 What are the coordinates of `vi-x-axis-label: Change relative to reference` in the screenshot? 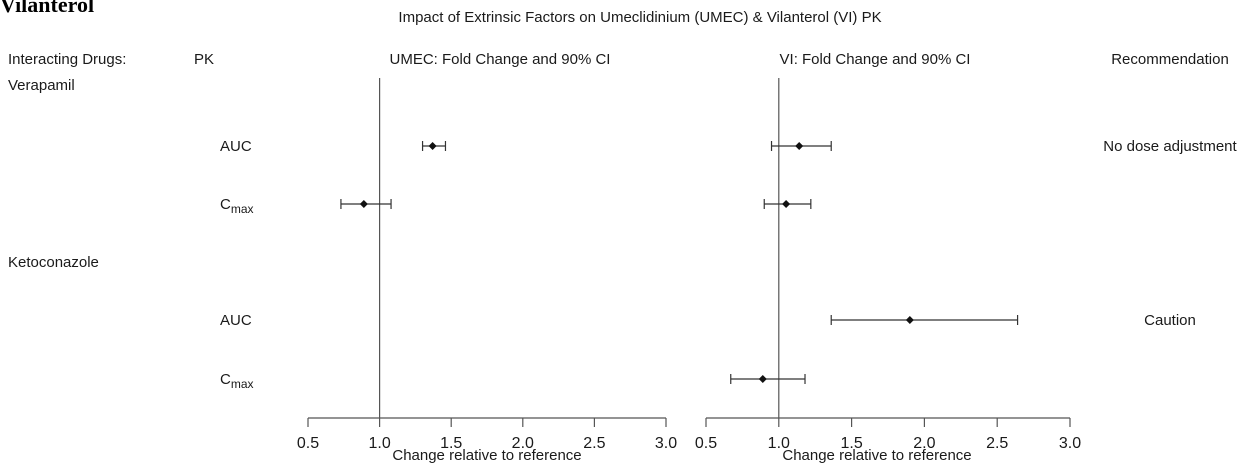 It's located at (876, 455).